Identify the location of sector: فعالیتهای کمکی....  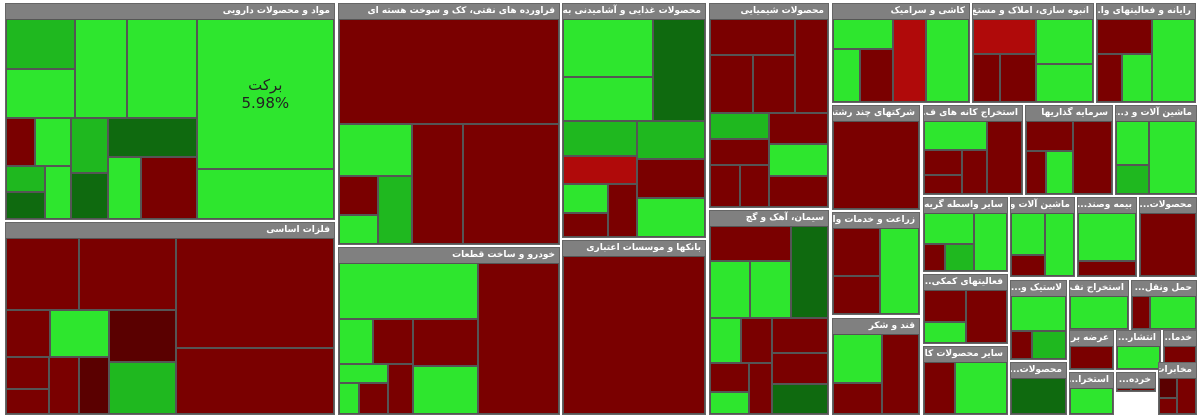
(965, 309).